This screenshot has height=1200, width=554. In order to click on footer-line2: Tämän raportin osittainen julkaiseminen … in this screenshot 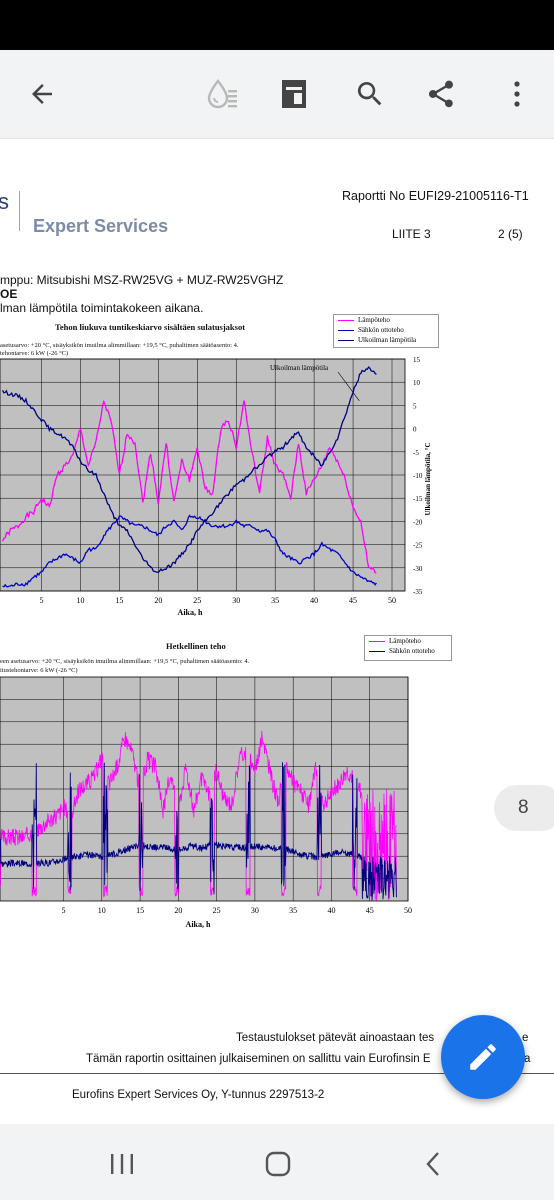, I will do `click(258, 1059)`.